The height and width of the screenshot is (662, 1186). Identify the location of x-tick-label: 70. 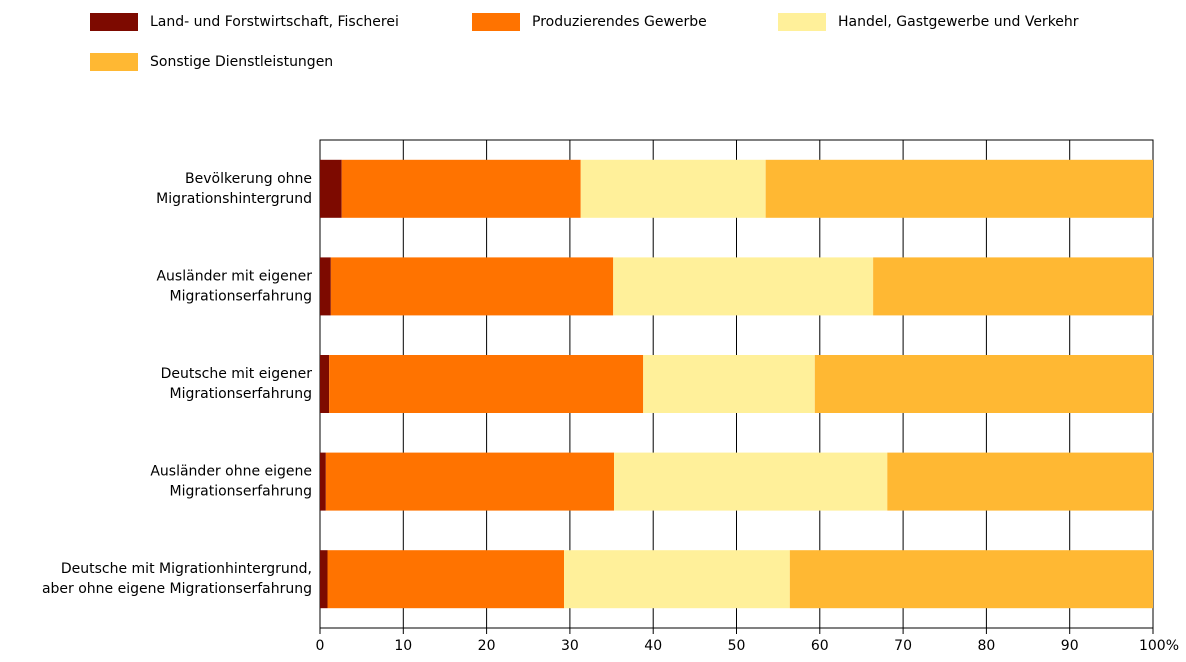
(903, 646).